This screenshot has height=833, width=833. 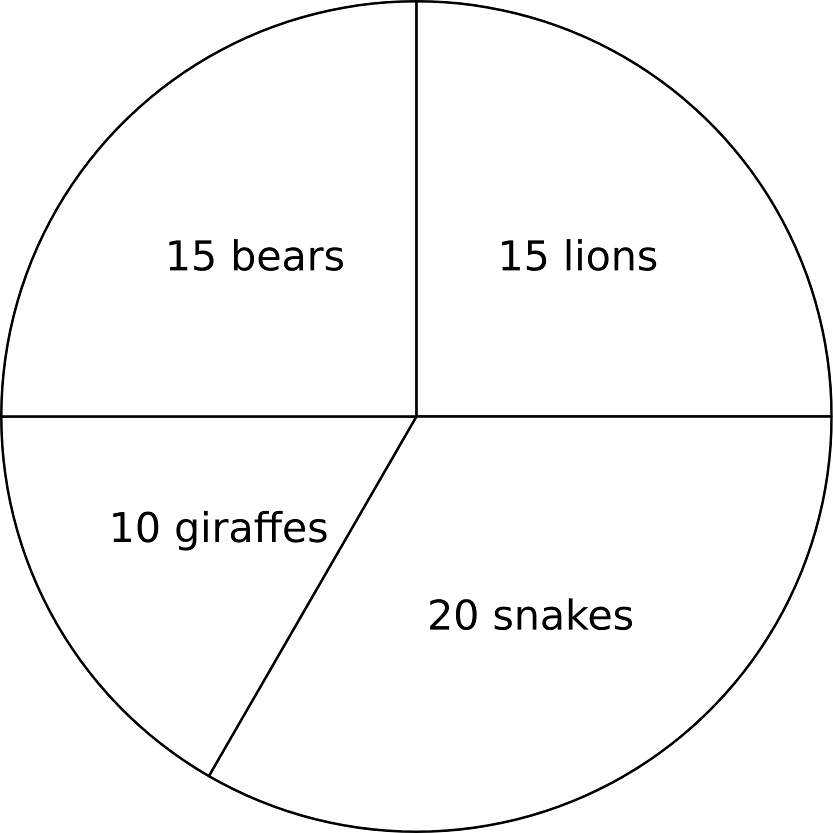 What do you see at coordinates (289, 255) in the screenshot?
I see `slice-label: bears` at bounding box center [289, 255].